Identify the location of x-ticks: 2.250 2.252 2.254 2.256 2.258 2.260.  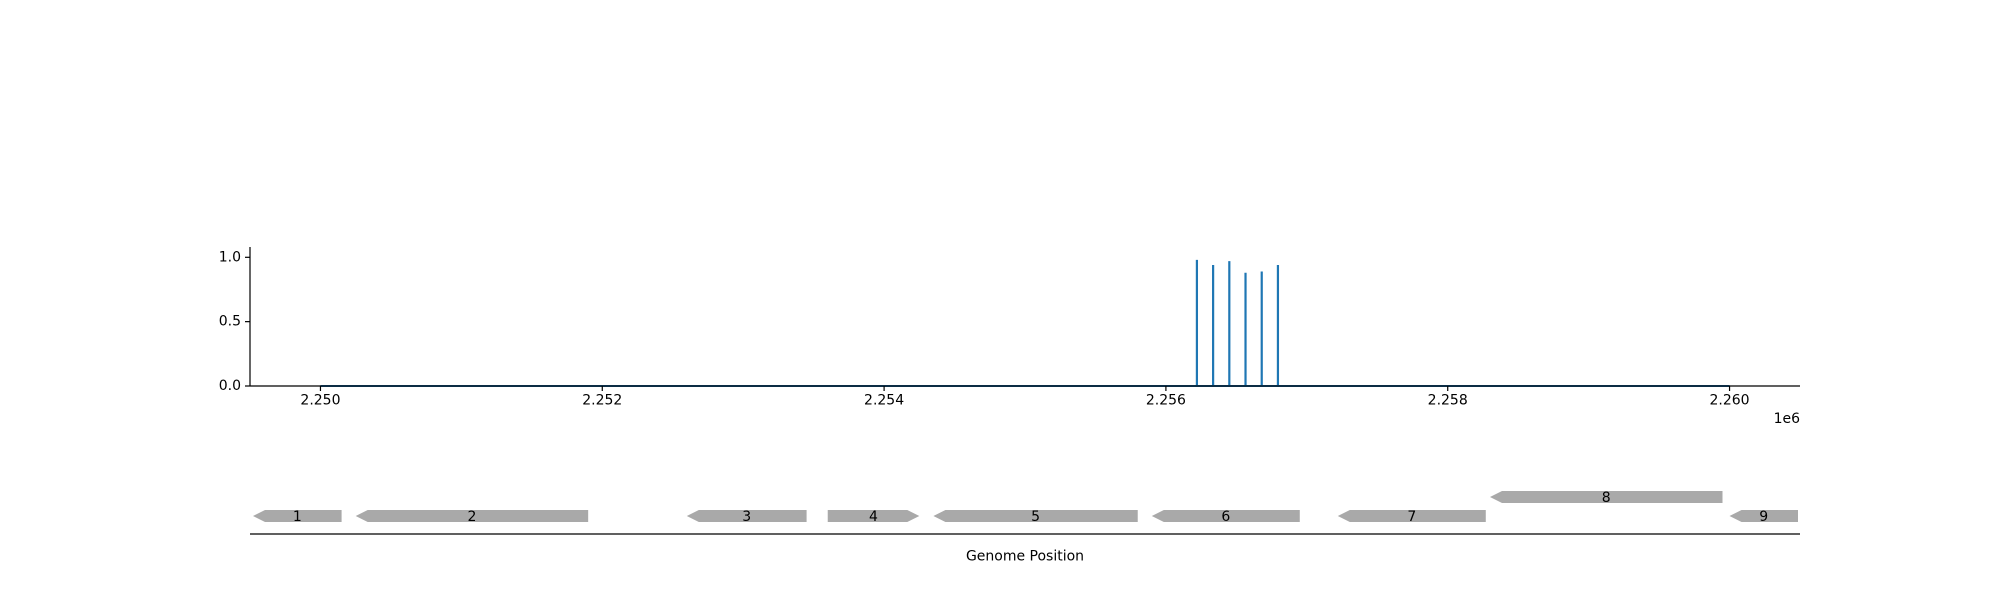
(1025, 397).